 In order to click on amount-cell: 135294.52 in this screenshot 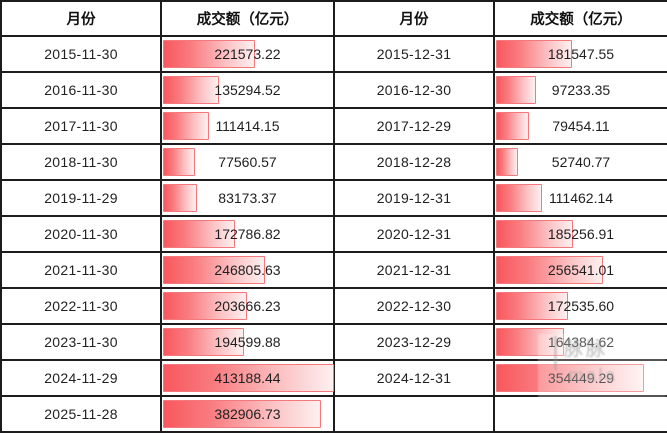, I will do `click(247, 90)`.